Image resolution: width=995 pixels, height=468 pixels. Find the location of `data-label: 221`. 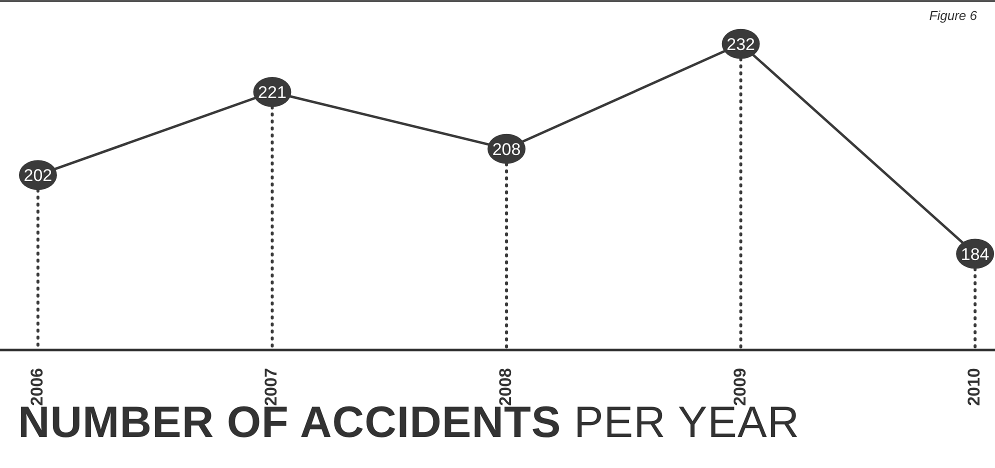

data-label: 221 is located at coordinates (272, 92).